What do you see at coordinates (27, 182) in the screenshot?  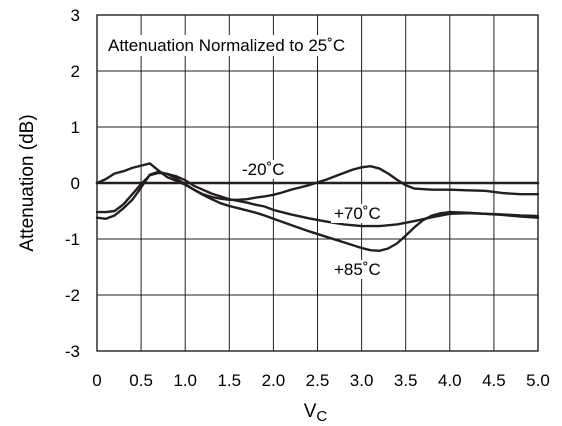 I see `y-axis-label: Attenuation (dB)` at bounding box center [27, 182].